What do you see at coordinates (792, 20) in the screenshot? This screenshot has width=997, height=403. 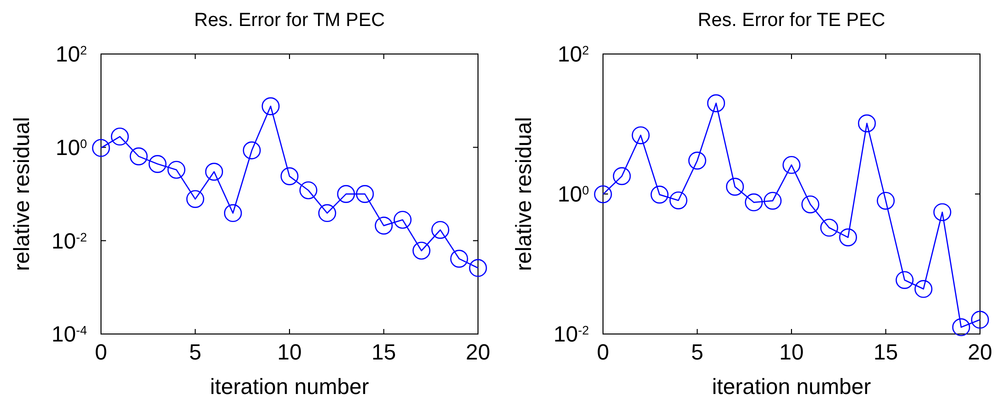 I see `chart-title: Res. Error for TE PEC` at bounding box center [792, 20].